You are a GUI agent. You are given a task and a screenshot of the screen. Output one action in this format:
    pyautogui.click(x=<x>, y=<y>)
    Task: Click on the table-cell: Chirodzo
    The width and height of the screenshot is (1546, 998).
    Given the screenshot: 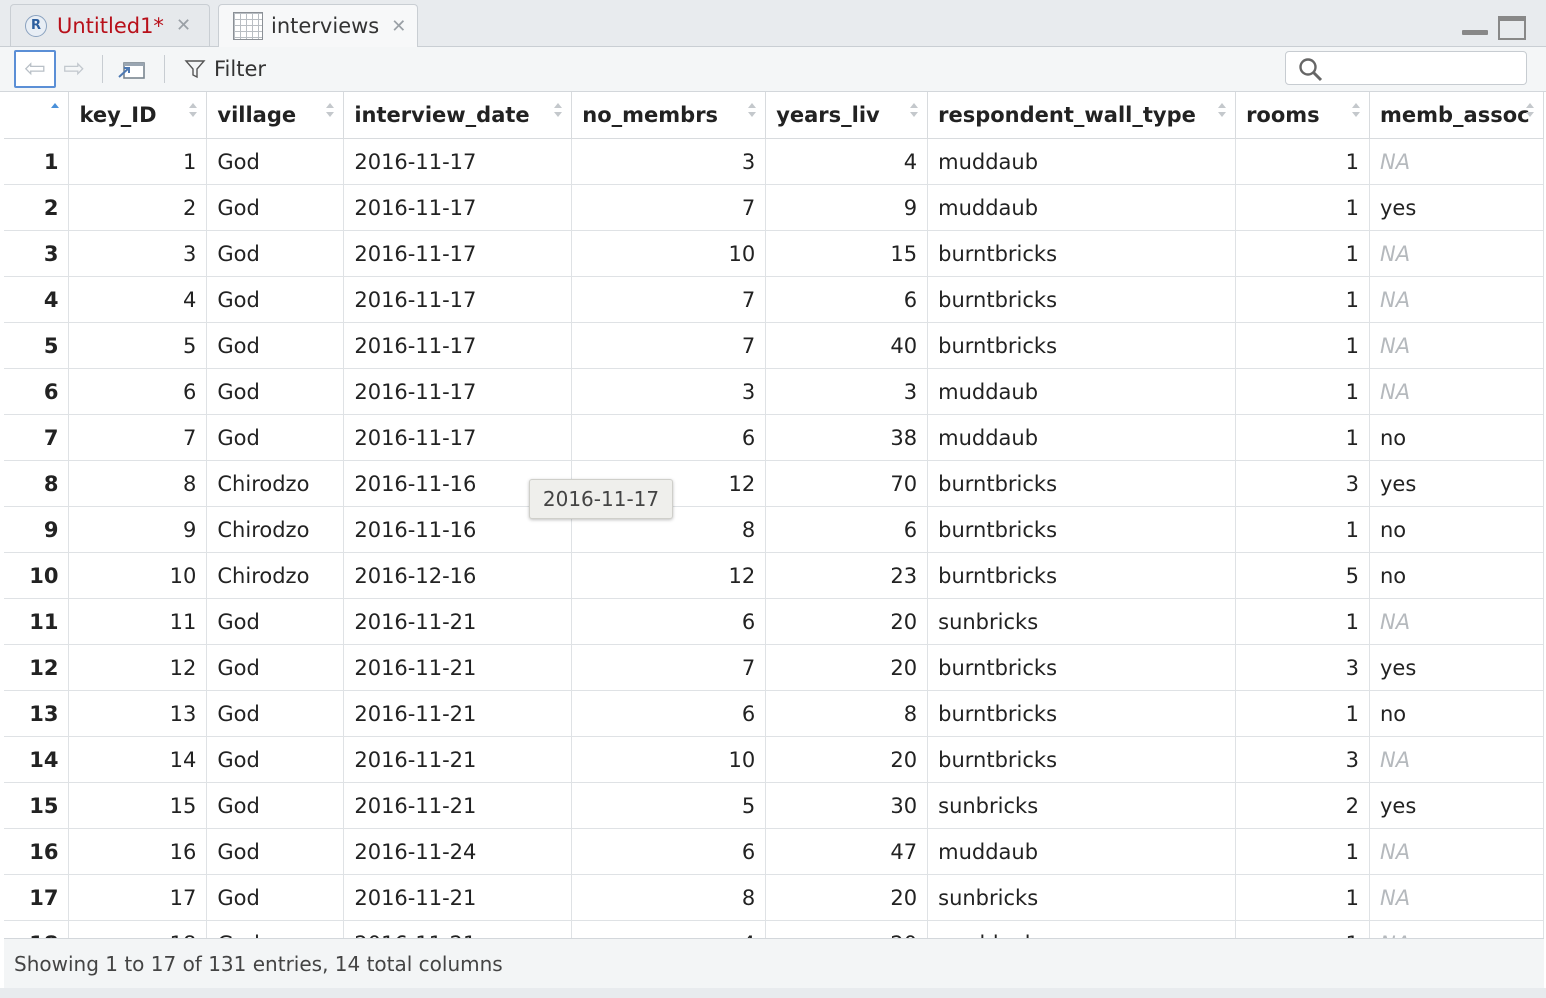 What is the action you would take?
    pyautogui.click(x=275, y=575)
    